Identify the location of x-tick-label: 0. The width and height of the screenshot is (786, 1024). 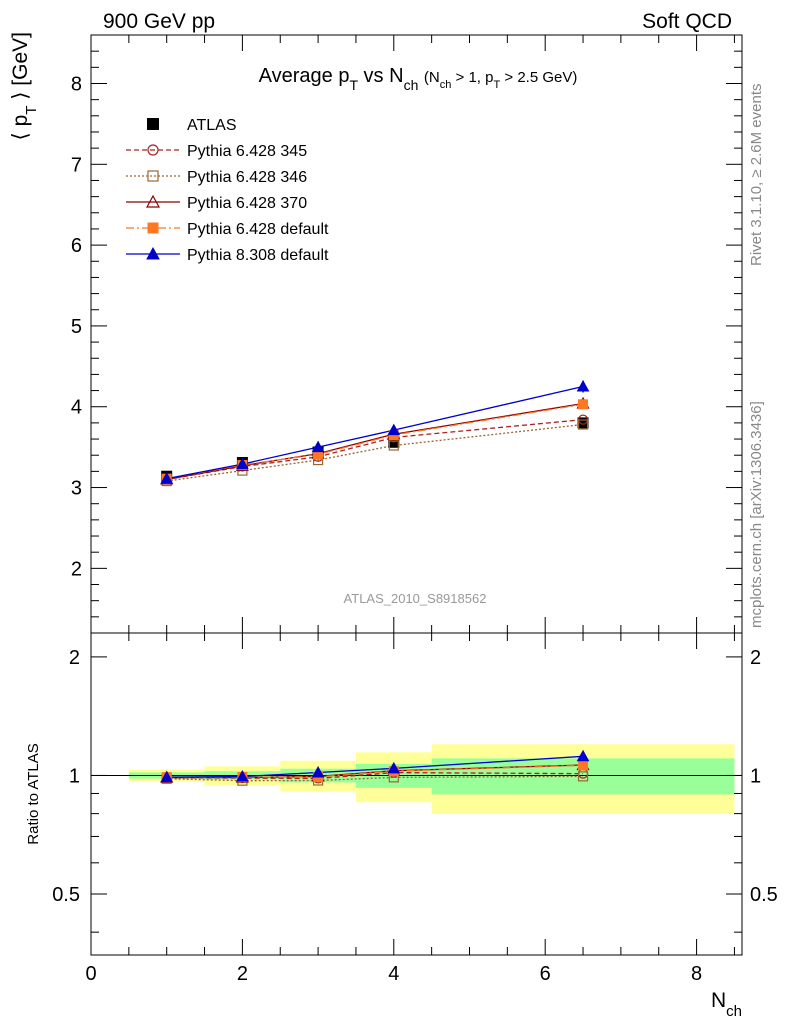
(90, 974).